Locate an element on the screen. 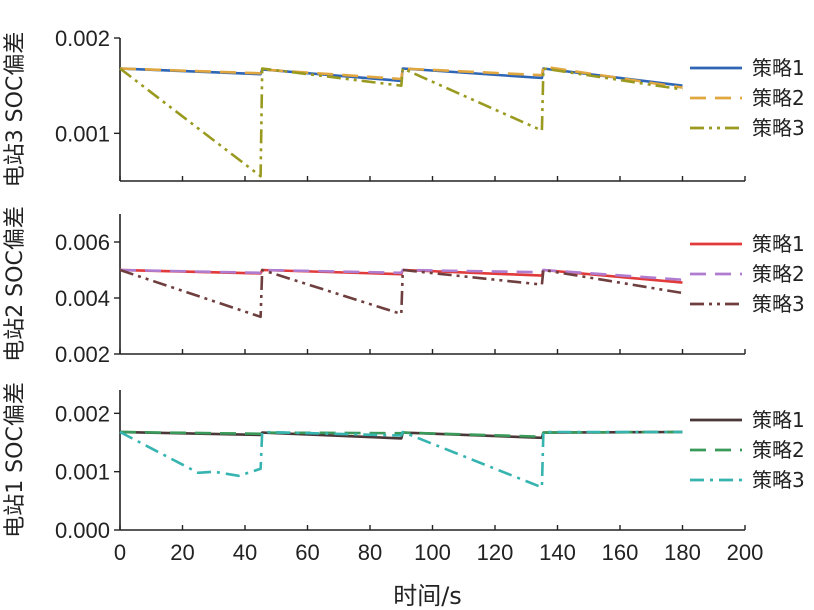 Image resolution: width=814 pixels, height=610 pixels. y-tick-label: 0.006 is located at coordinates (82, 242).